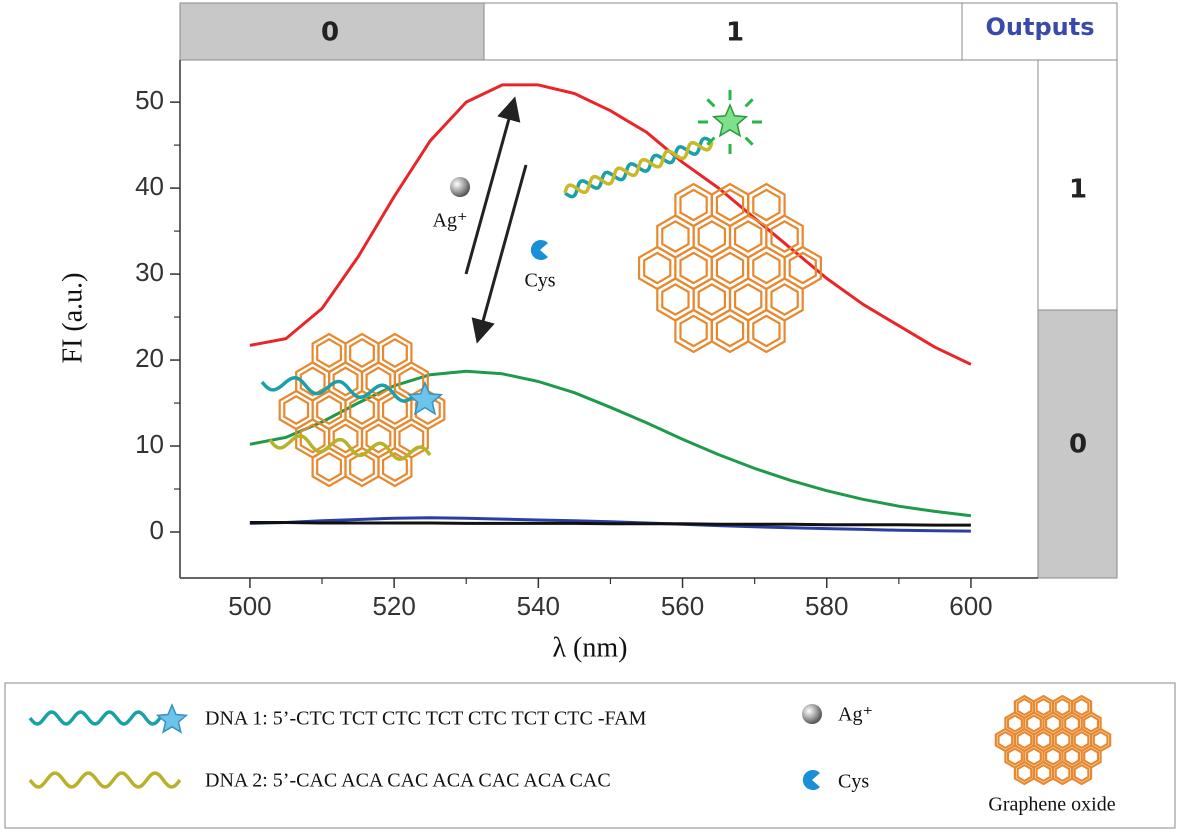  I want to click on x-tick-label: 540, so click(538, 606).